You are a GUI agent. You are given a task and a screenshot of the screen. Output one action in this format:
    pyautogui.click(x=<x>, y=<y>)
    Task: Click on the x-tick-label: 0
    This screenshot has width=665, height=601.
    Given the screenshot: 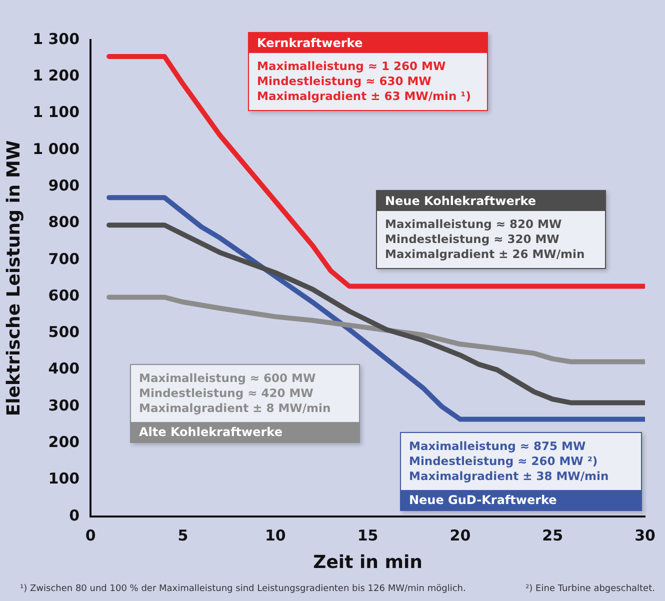 What is the action you would take?
    pyautogui.click(x=90, y=535)
    